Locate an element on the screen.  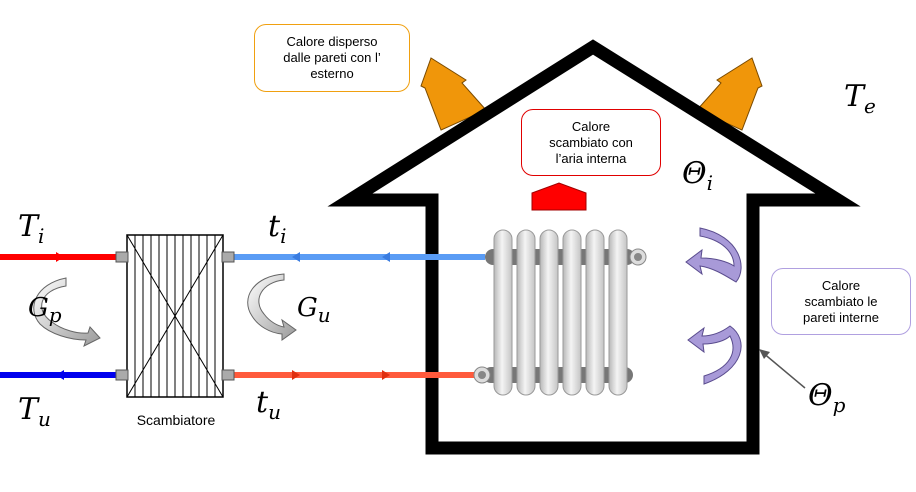
label-primary-inlet-temp: Ti is located at coordinates (31, 228).